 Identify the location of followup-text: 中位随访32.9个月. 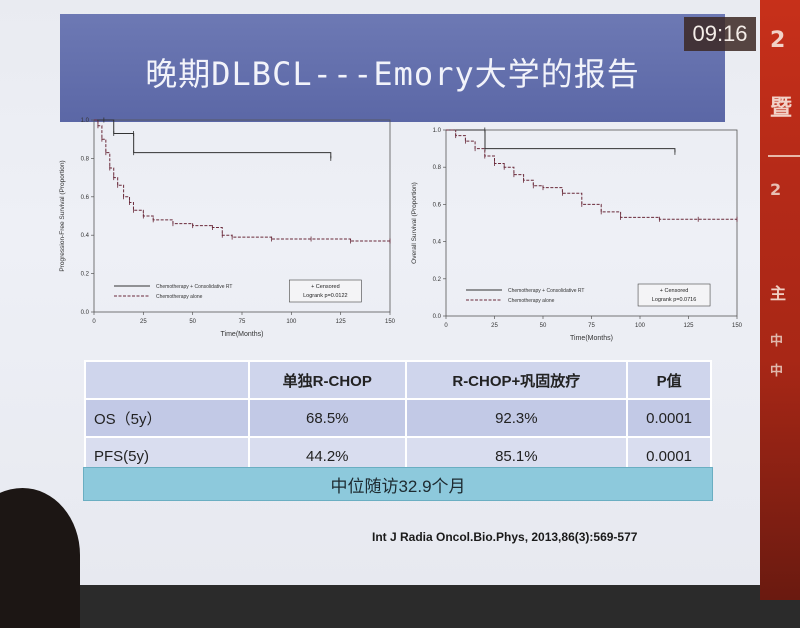
(398, 486).